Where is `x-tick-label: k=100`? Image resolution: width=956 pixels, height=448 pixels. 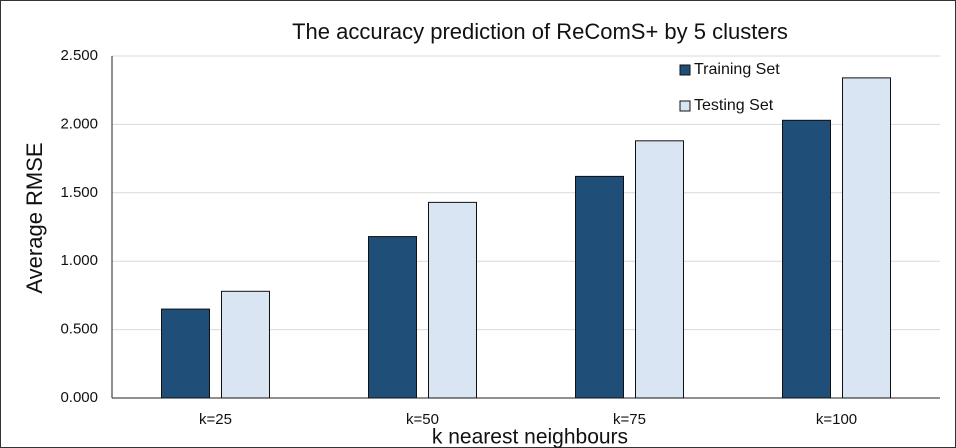 x-tick-label: k=100 is located at coordinates (836, 419).